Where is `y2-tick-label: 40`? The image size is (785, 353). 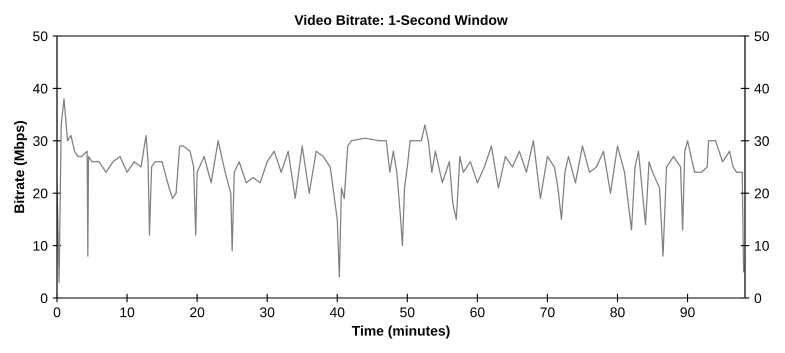 y2-tick-label: 40 is located at coordinates (761, 89).